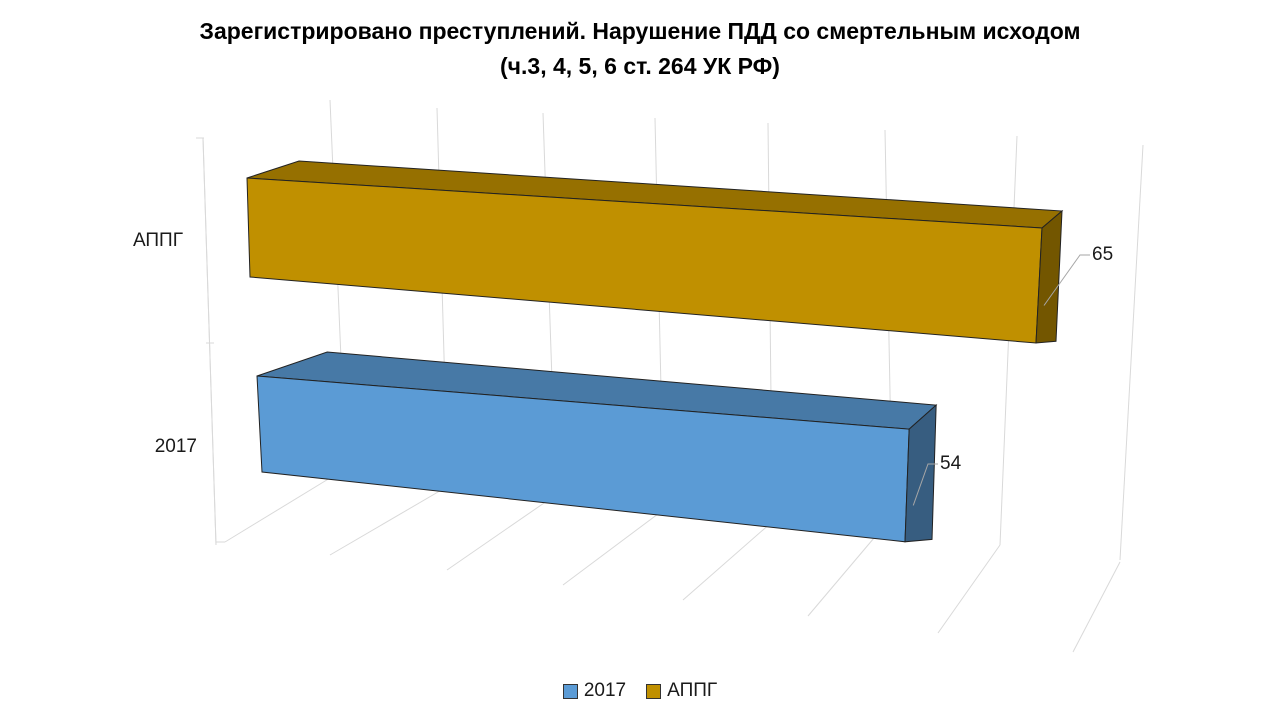 This screenshot has height=720, width=1280. Describe the element at coordinates (692, 690) in the screenshot. I see `legend-label-appg: АППГ` at that location.